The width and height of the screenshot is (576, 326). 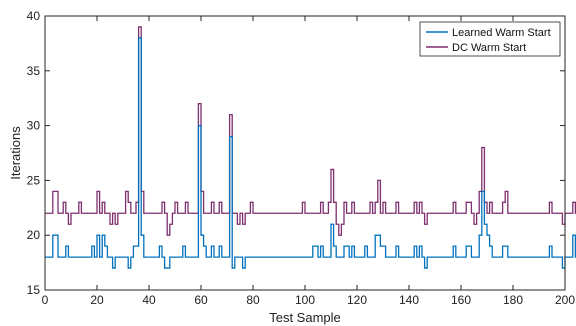 I want to click on x-tick-label: 60, so click(x=201, y=300).